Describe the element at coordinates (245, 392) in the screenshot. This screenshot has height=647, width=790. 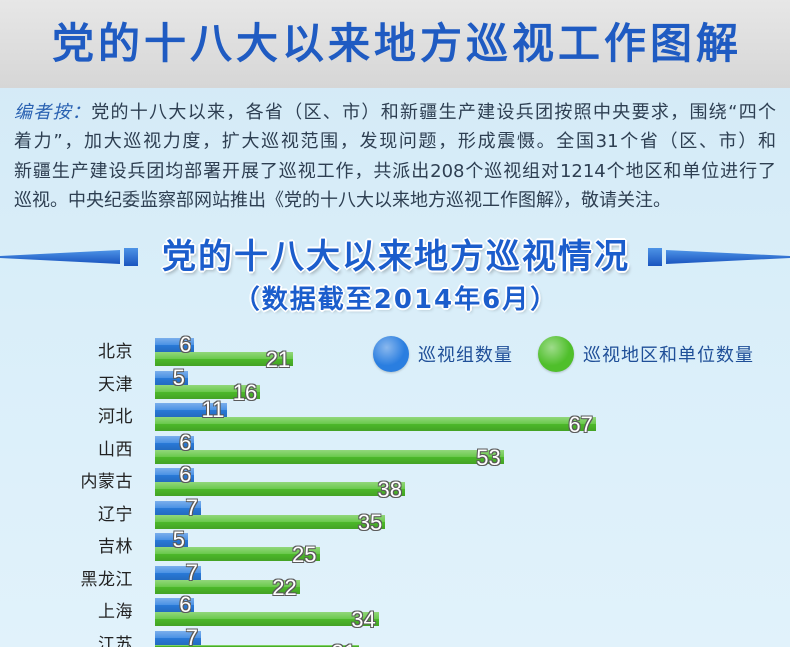
I see `value-label-inspected-units: 16` at that location.